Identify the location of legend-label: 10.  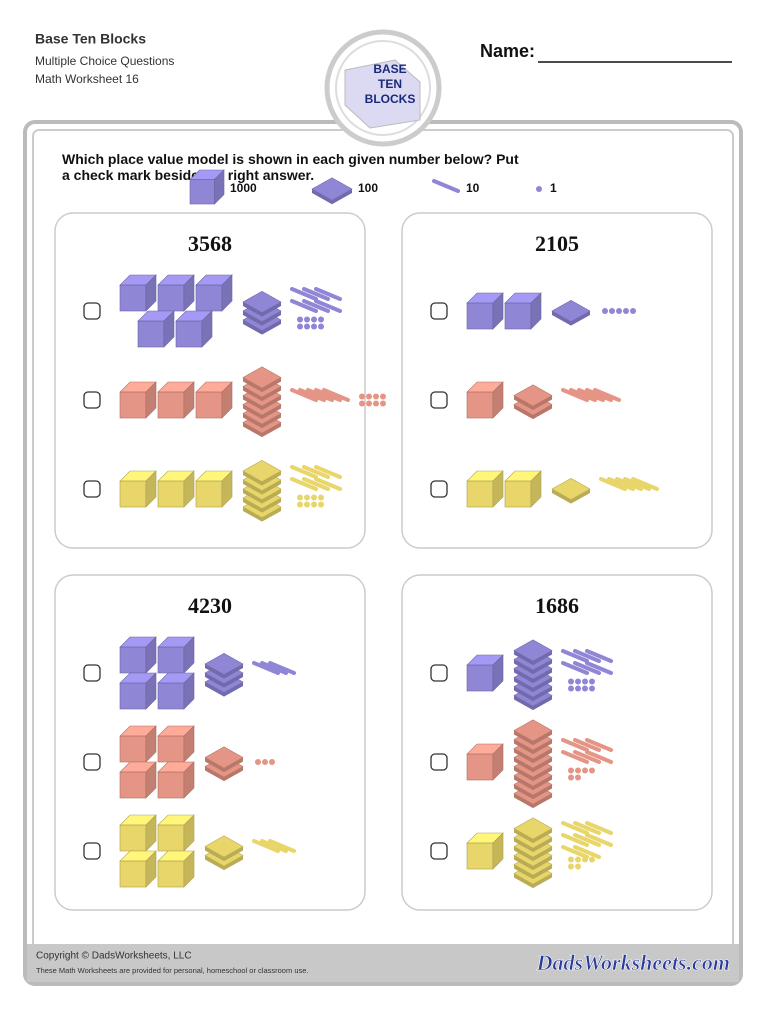
(473, 188).